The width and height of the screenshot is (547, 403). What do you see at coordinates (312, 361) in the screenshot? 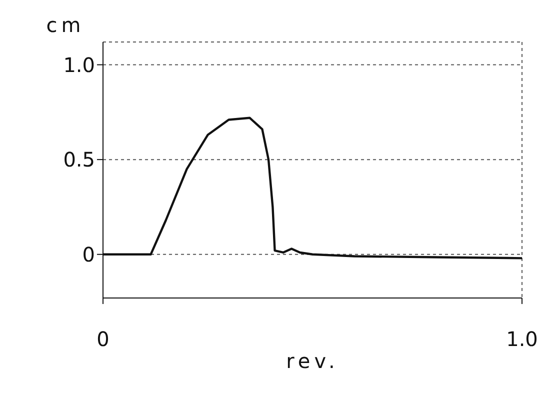
I see `x-axis-title: rev.` at bounding box center [312, 361].